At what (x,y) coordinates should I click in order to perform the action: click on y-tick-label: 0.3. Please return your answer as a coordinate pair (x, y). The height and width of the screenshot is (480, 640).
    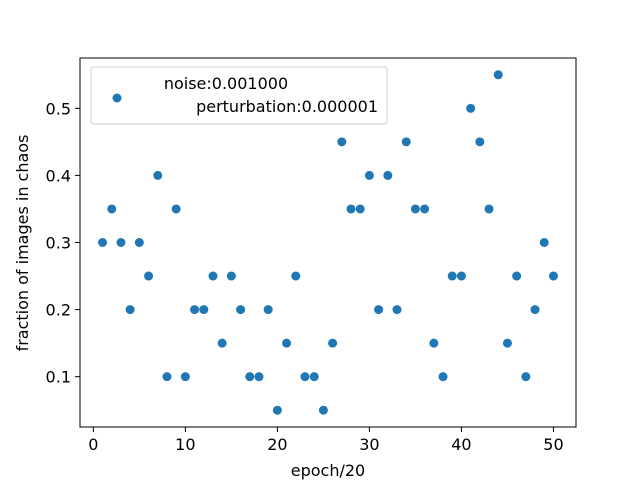
    Looking at the image, I should click on (58, 243).